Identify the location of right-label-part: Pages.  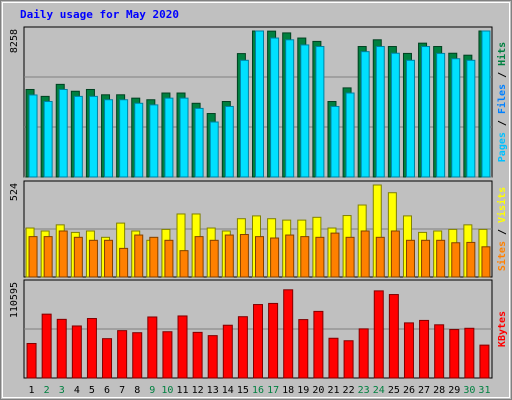
(502, 147).